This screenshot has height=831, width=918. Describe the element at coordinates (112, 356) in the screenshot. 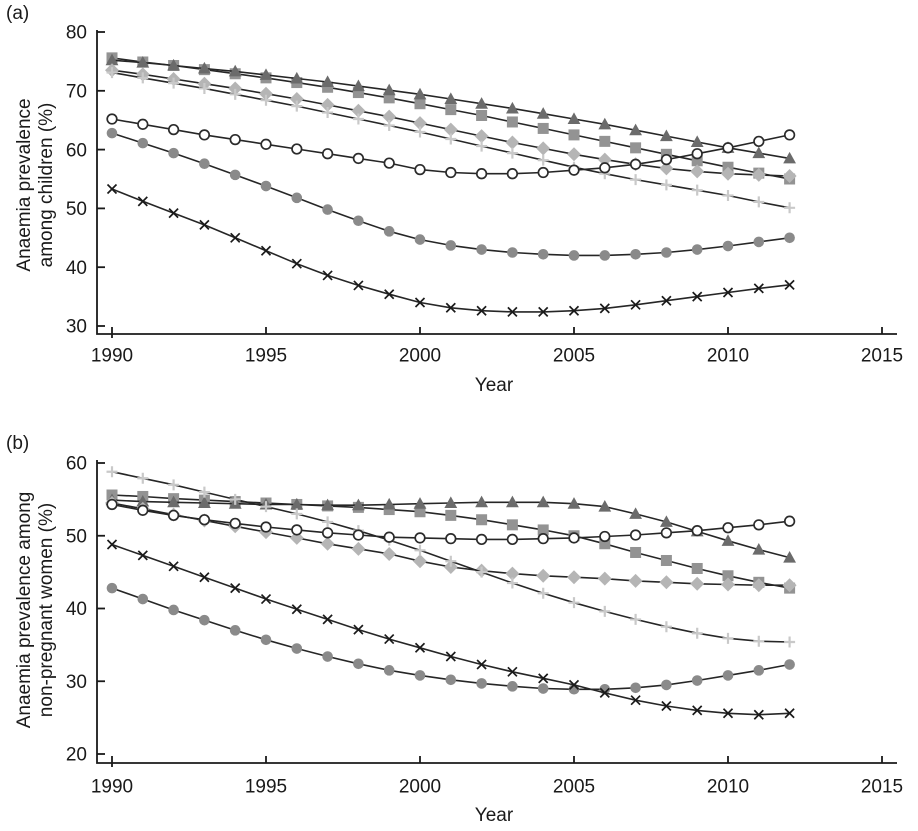

I see `x-tick-label: 1990` at that location.